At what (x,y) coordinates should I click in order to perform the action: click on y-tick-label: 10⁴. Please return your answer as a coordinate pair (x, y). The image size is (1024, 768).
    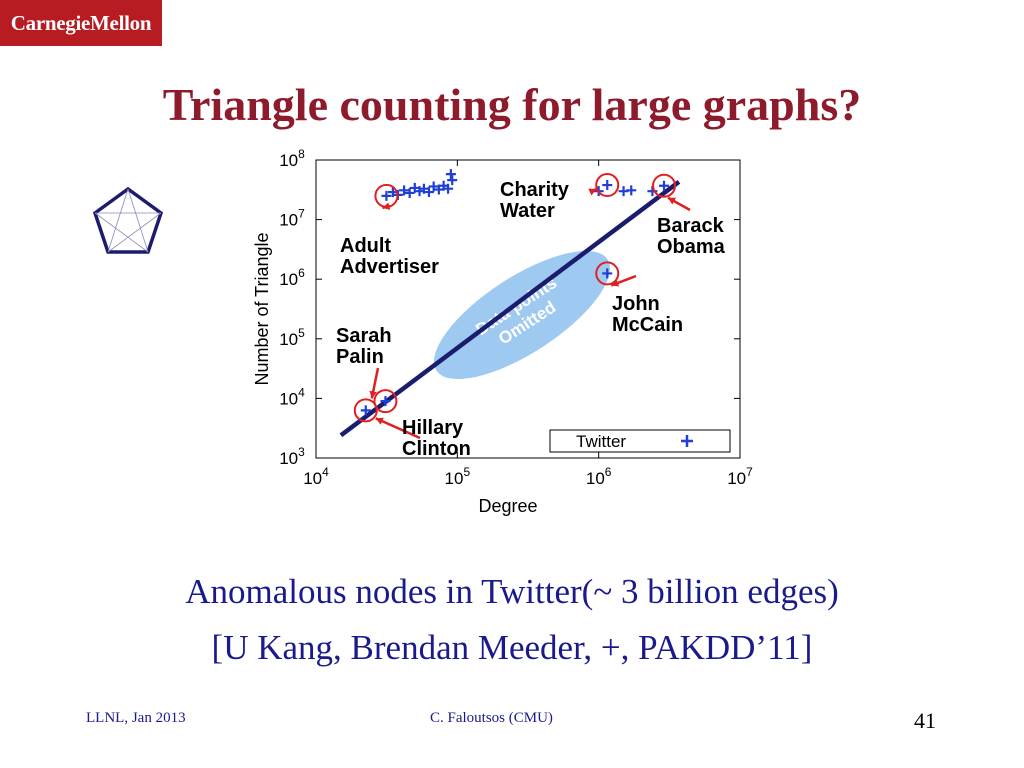
    Looking at the image, I should click on (292, 396).